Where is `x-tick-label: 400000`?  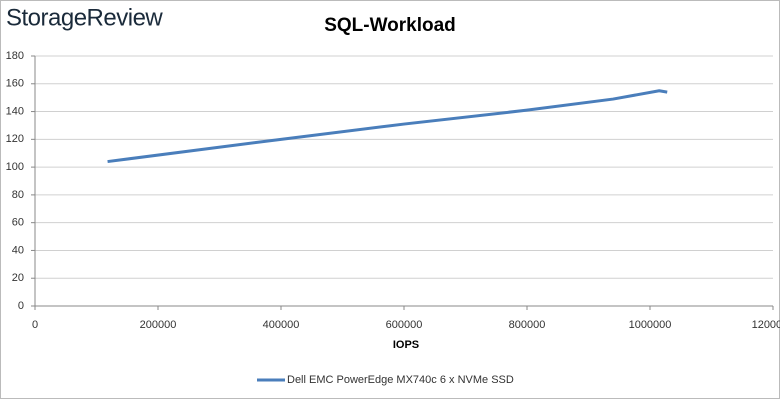 x-tick-label: 400000 is located at coordinates (281, 325).